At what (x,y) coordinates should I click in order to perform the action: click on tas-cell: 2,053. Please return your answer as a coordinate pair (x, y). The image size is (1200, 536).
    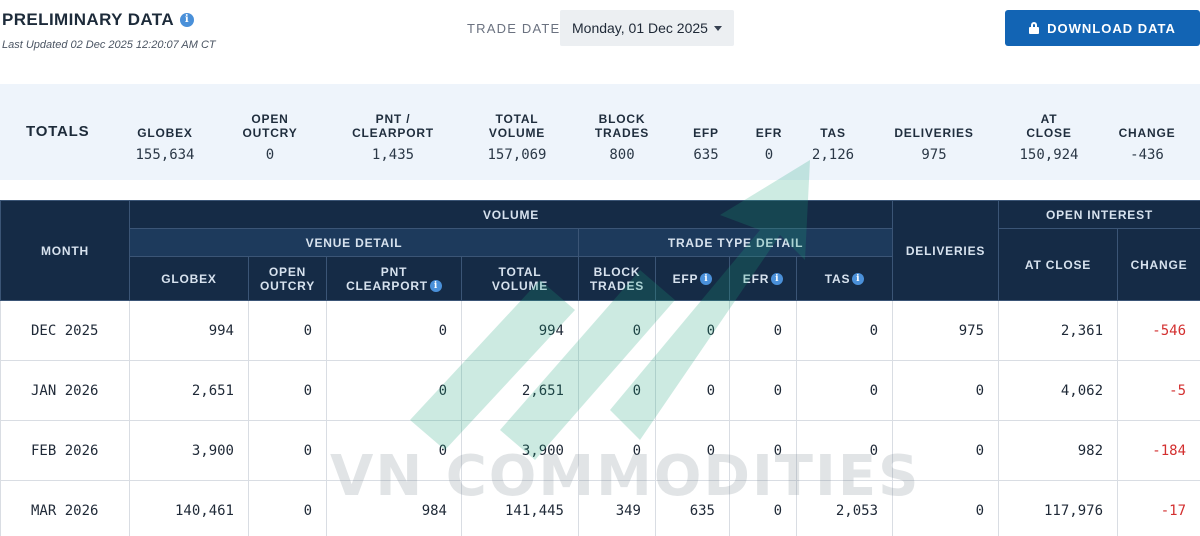
    Looking at the image, I should click on (844, 508).